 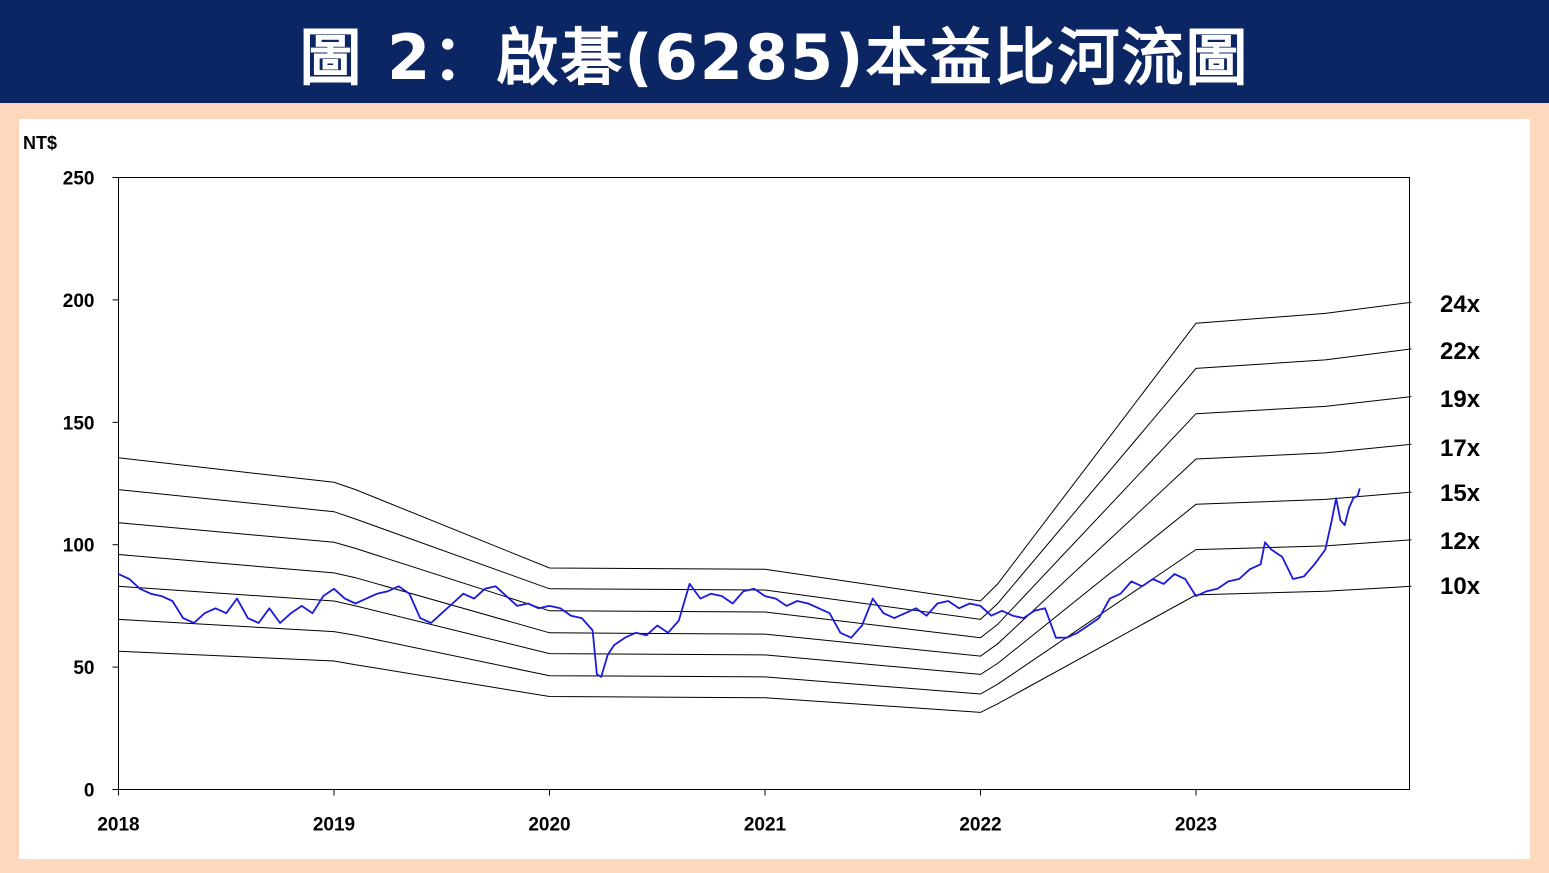 What do you see at coordinates (1460, 448) in the screenshot?
I see `band-label-17x: 17x` at bounding box center [1460, 448].